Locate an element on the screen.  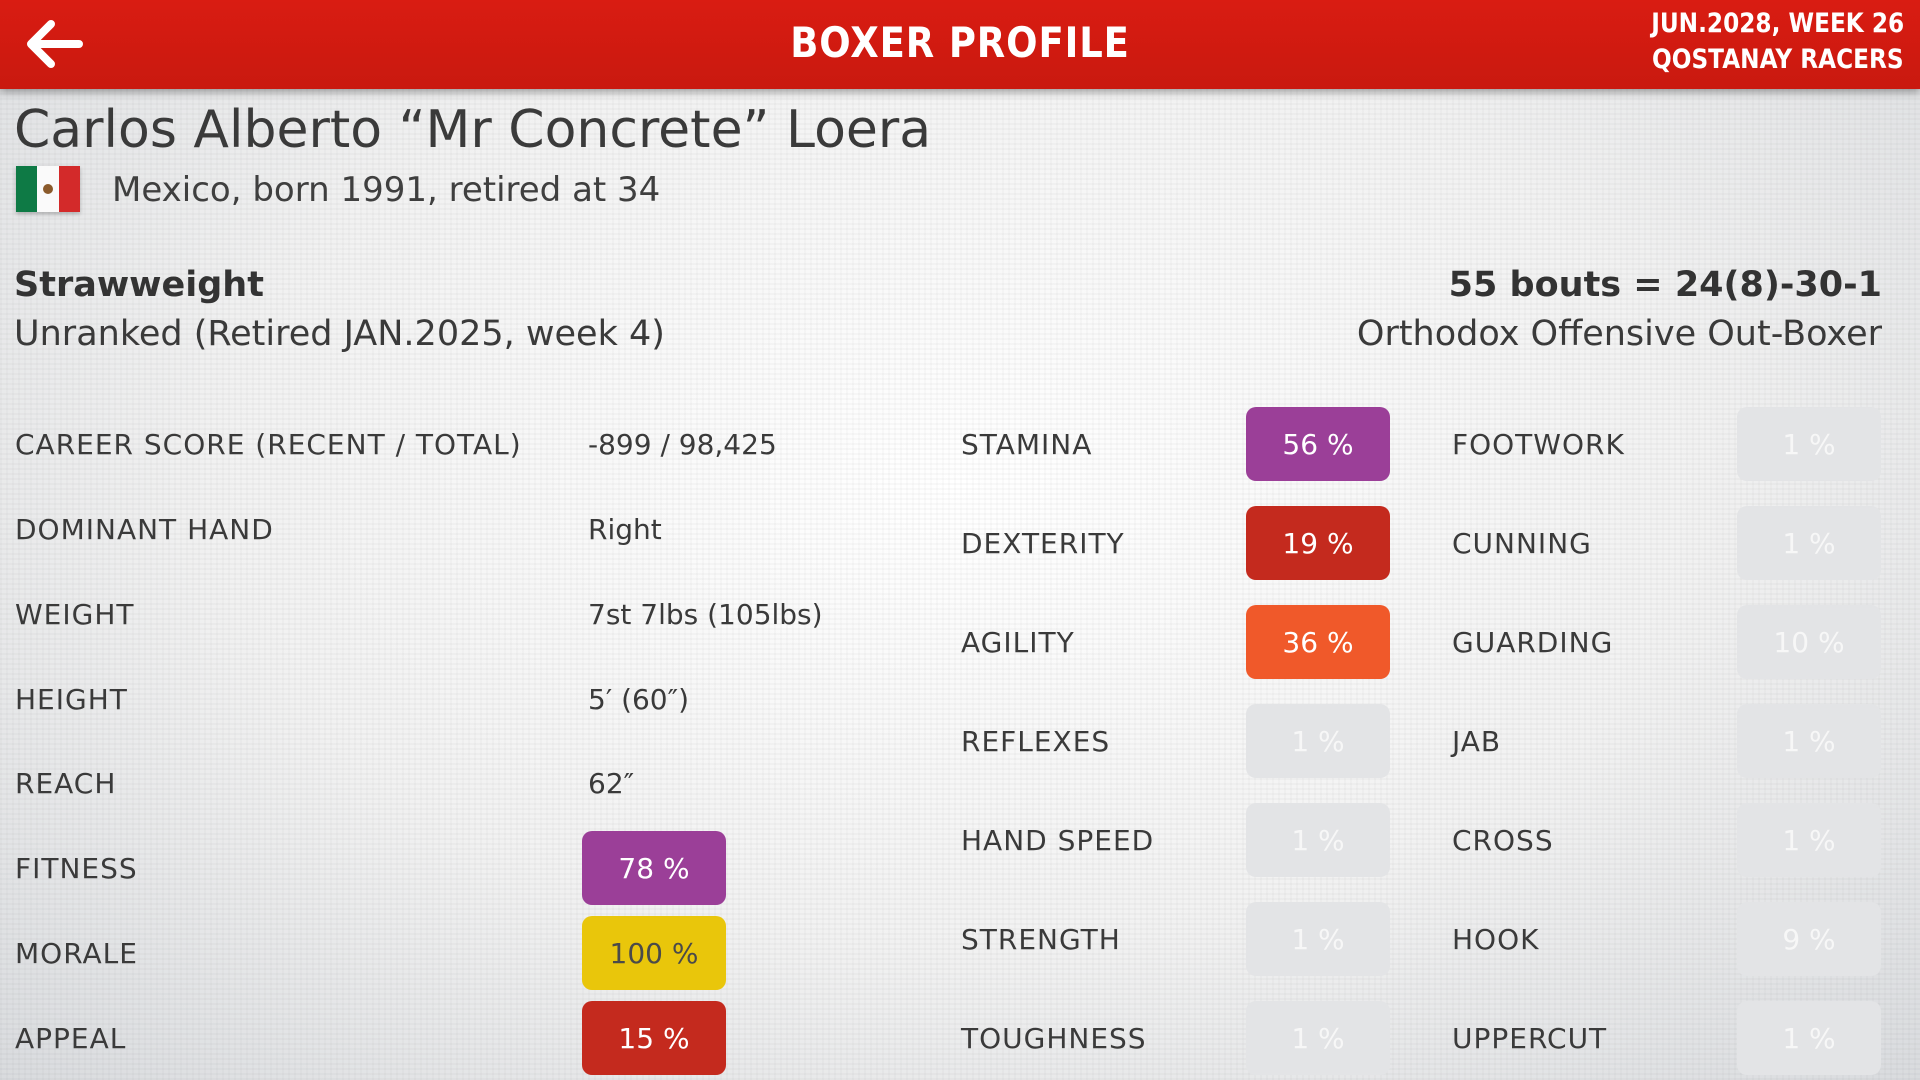
hand-speed-label: HAND SPEED is located at coordinates (1058, 840).